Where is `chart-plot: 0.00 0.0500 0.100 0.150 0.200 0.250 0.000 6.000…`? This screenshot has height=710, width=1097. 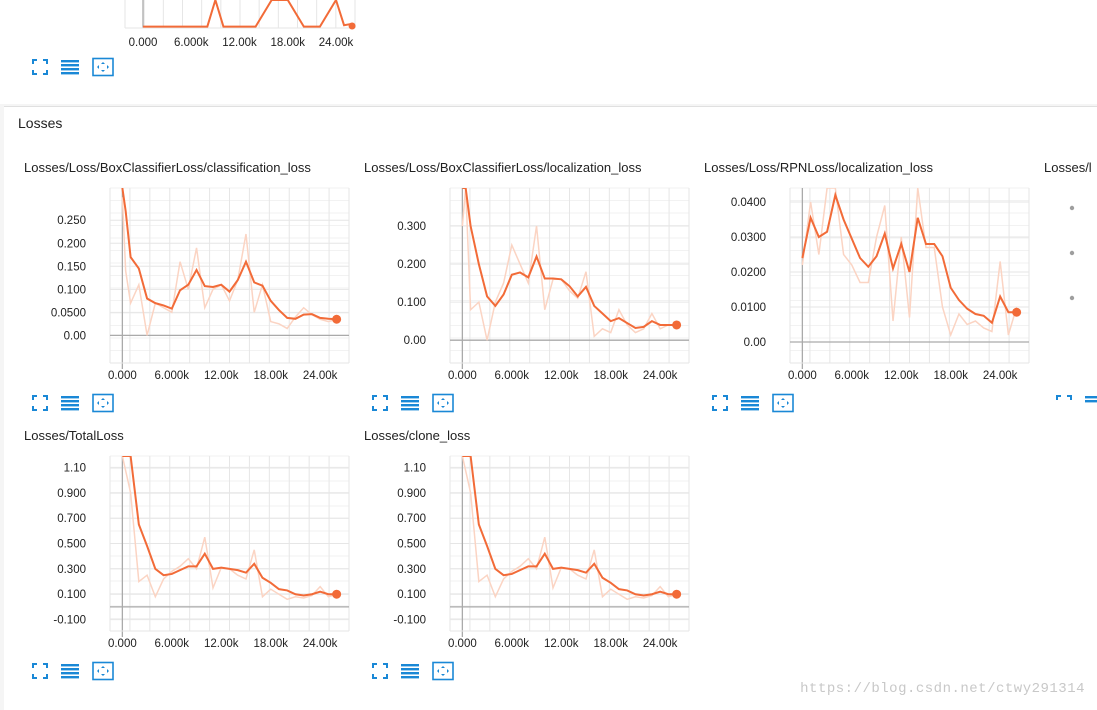 chart-plot: 0.00 0.0500 0.100 0.150 0.200 0.250 0.000 6.000… is located at coordinates (200, 284).